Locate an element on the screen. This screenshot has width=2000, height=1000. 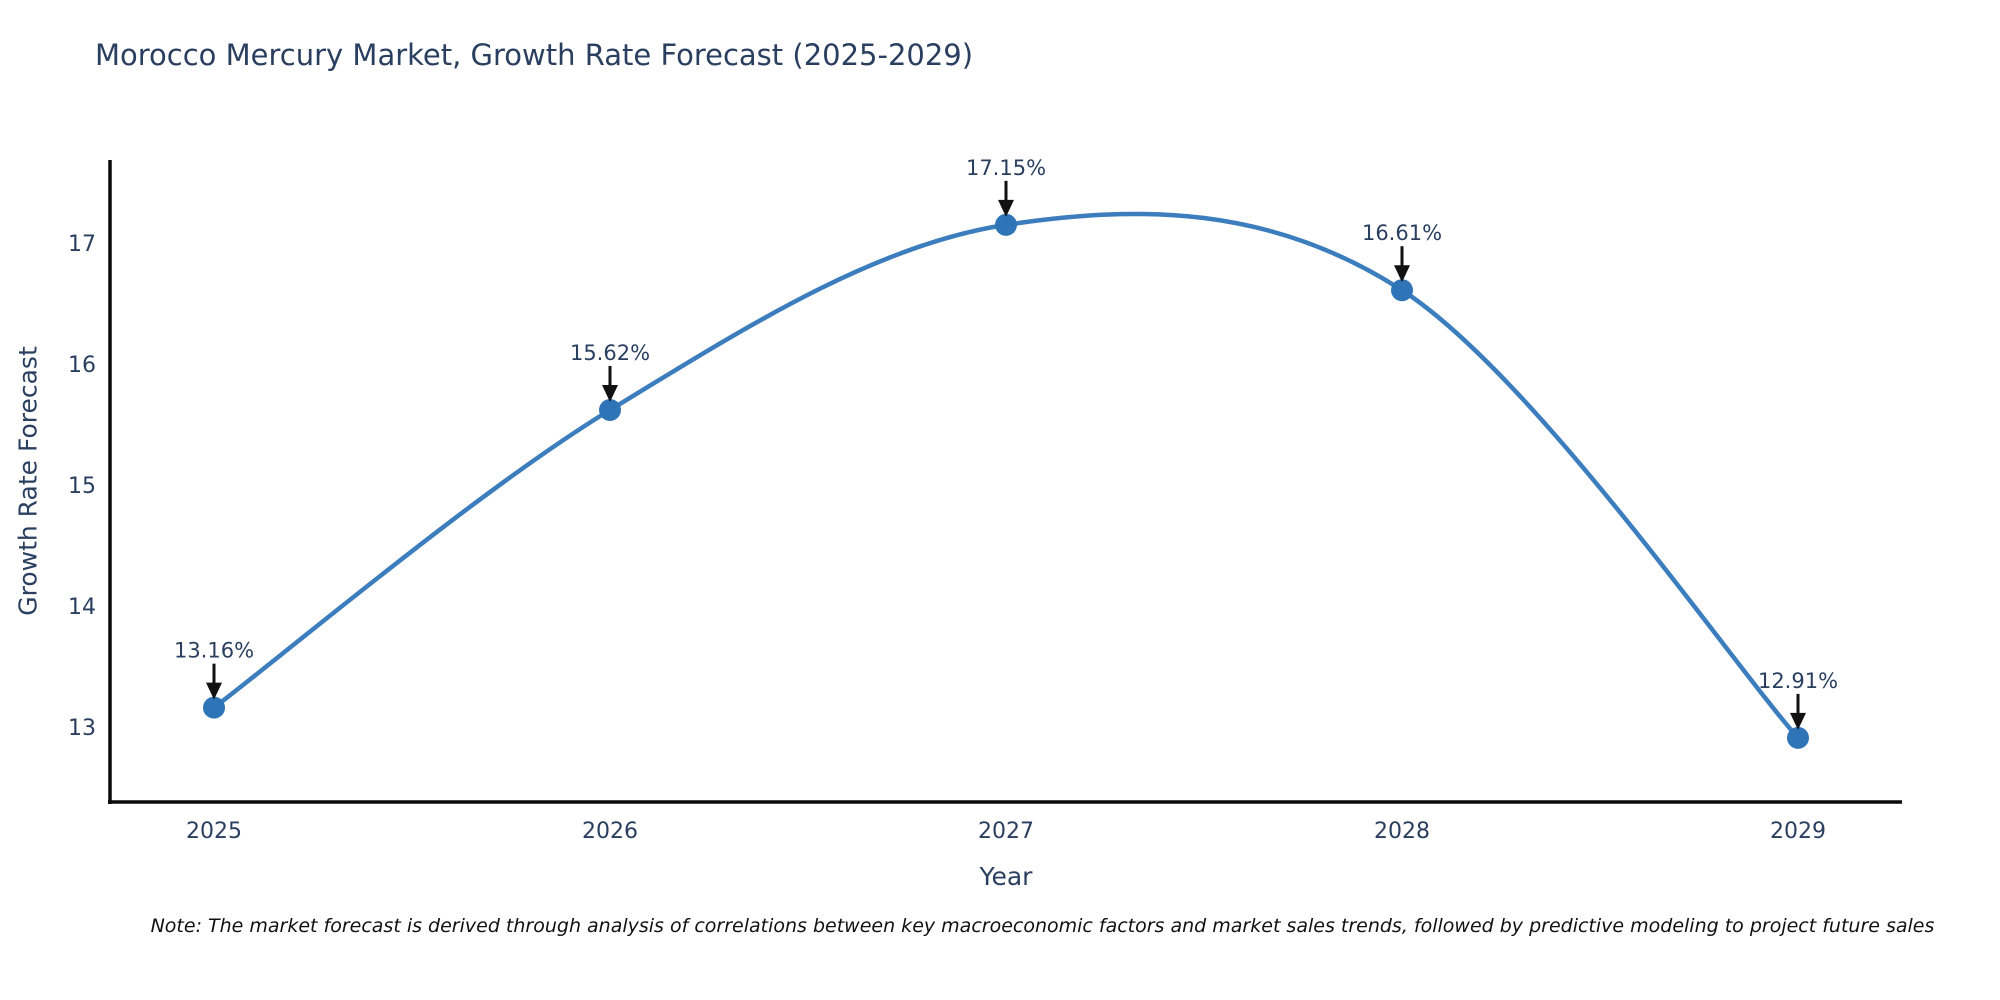
x-tick-label: 2028 is located at coordinates (1402, 831).